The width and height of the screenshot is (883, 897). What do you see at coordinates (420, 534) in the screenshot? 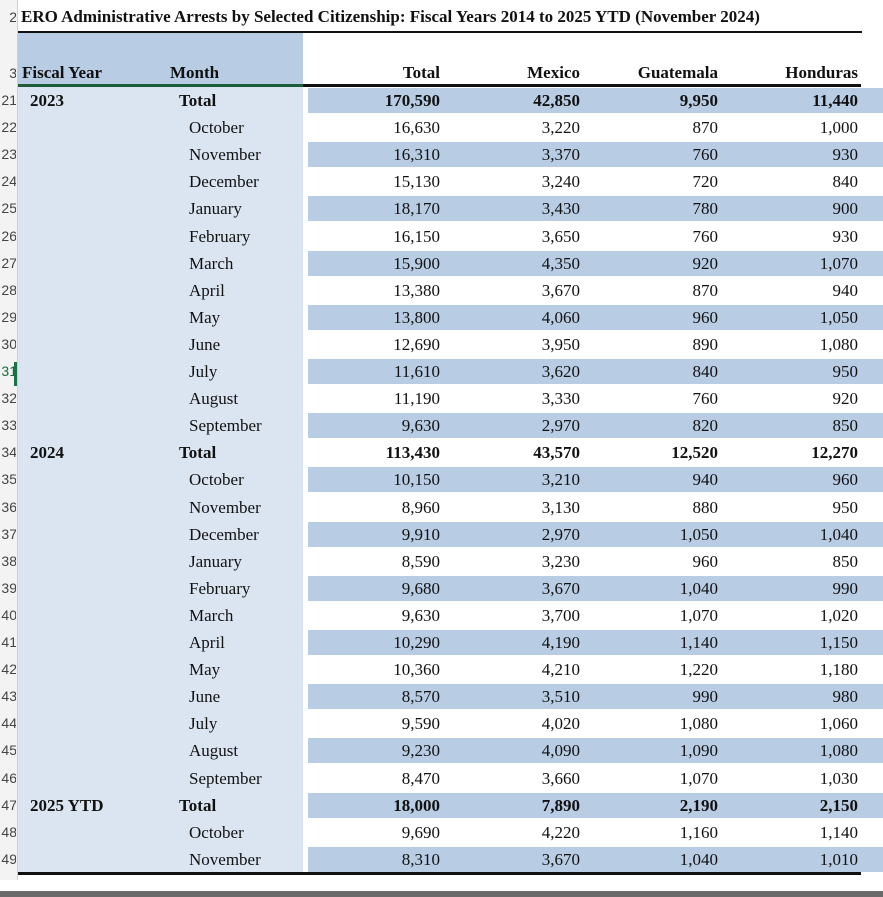
I see `cell-total: 9,910` at bounding box center [420, 534].